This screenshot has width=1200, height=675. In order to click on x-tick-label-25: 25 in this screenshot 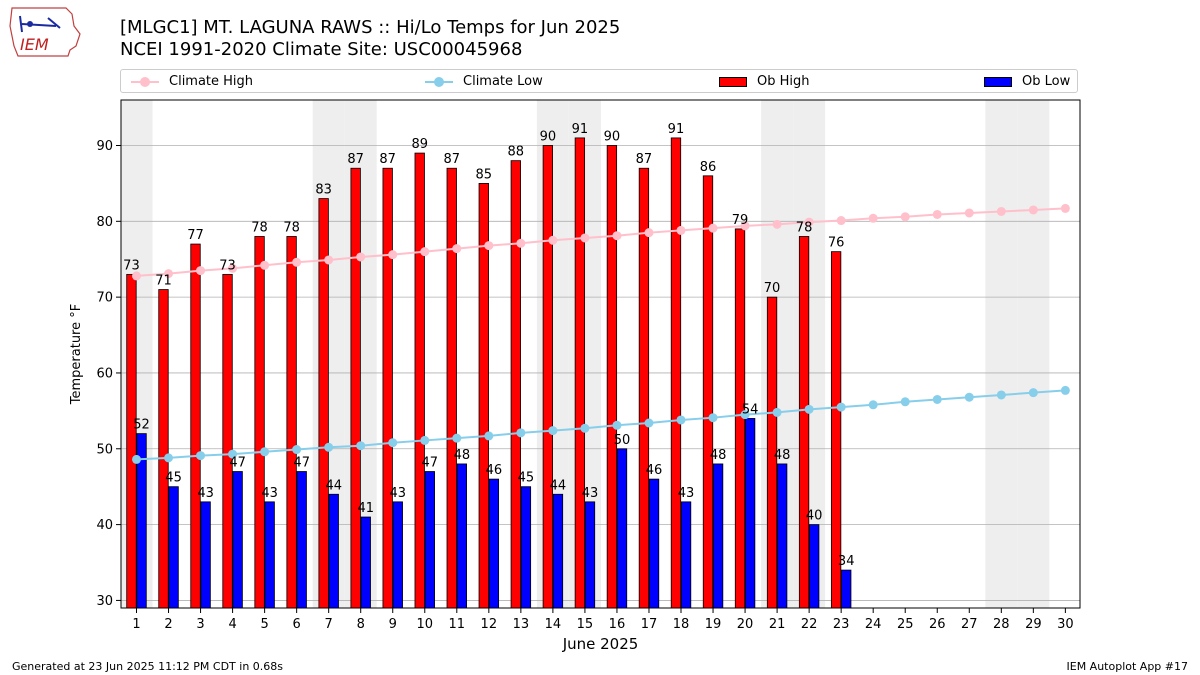, I will do `click(905, 624)`.